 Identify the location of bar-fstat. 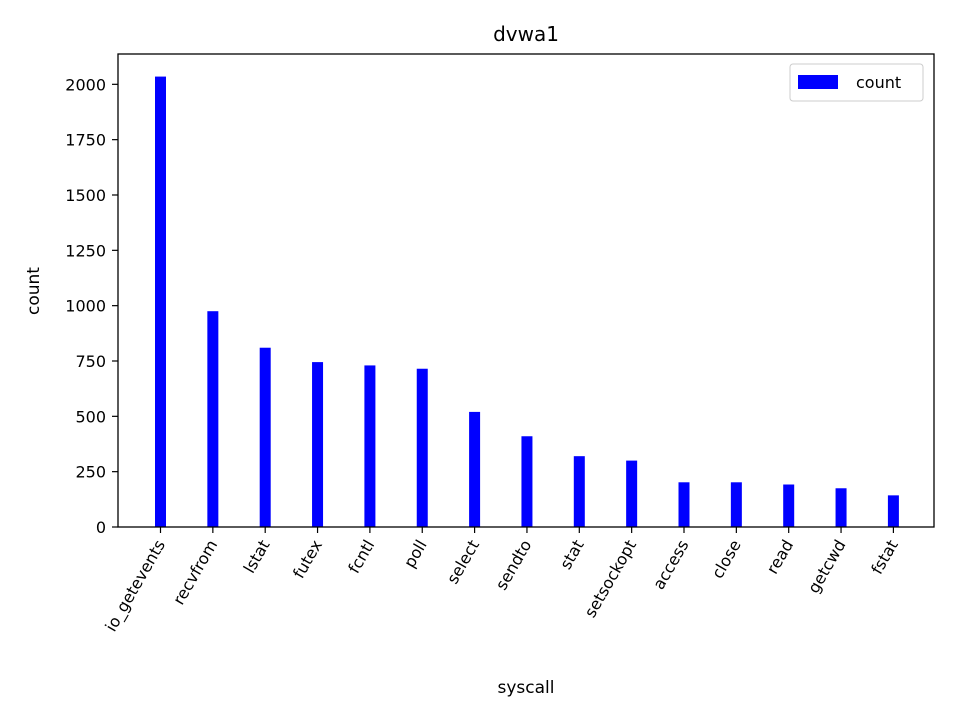
(893, 511).